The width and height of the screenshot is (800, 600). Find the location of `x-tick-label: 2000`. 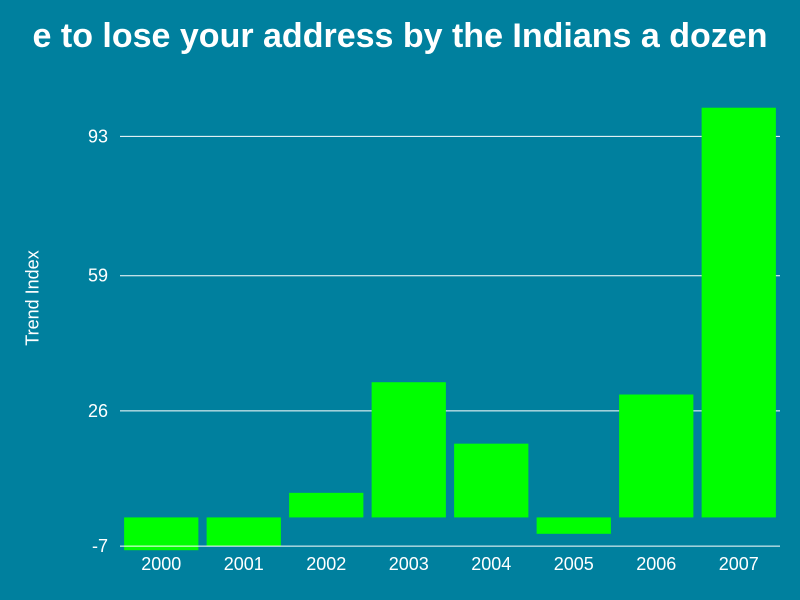

x-tick-label: 2000 is located at coordinates (161, 564).